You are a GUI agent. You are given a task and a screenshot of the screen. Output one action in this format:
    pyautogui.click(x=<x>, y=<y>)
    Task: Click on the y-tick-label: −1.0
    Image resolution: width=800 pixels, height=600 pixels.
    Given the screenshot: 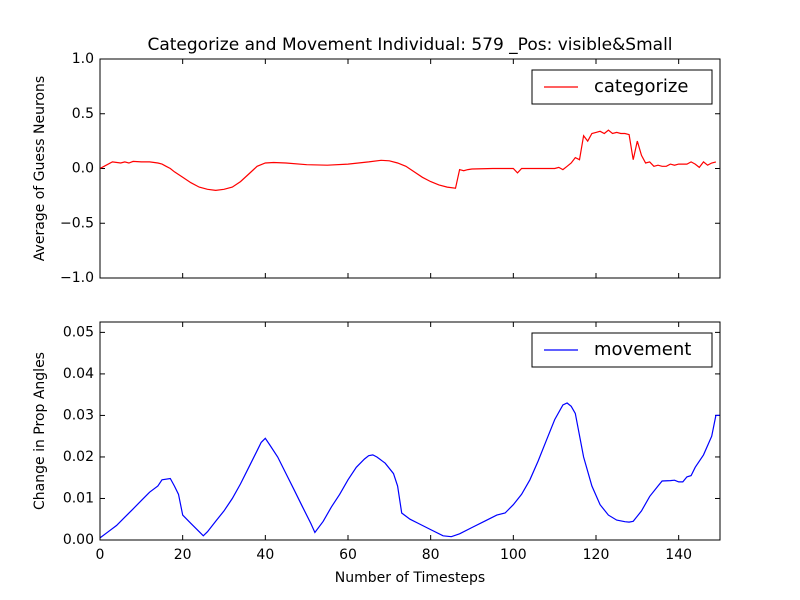 What is the action you would take?
    pyautogui.click(x=77, y=278)
    